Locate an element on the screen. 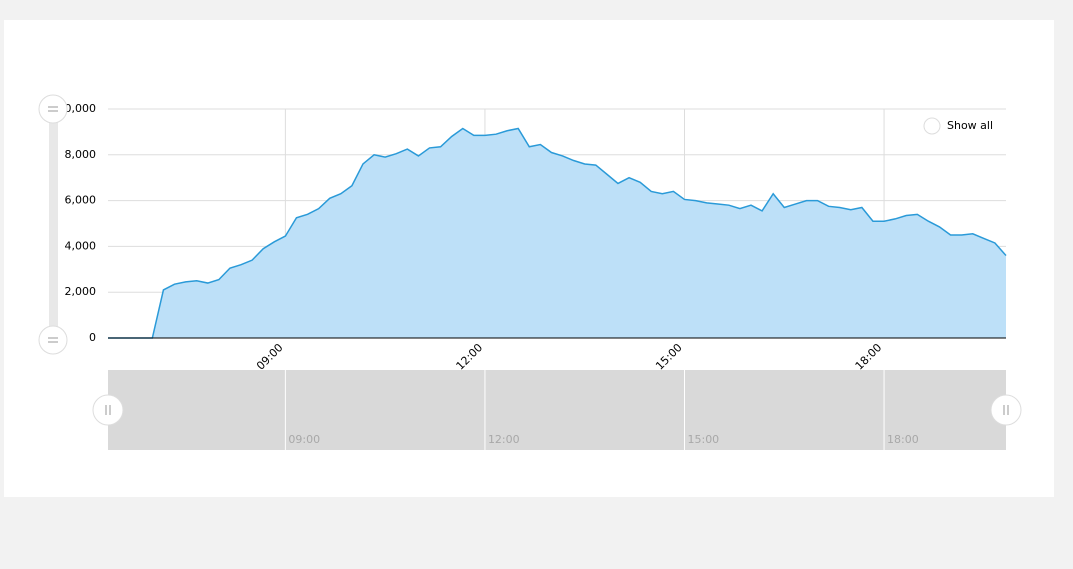  y-handle-bottom is located at coordinates (53, 340).